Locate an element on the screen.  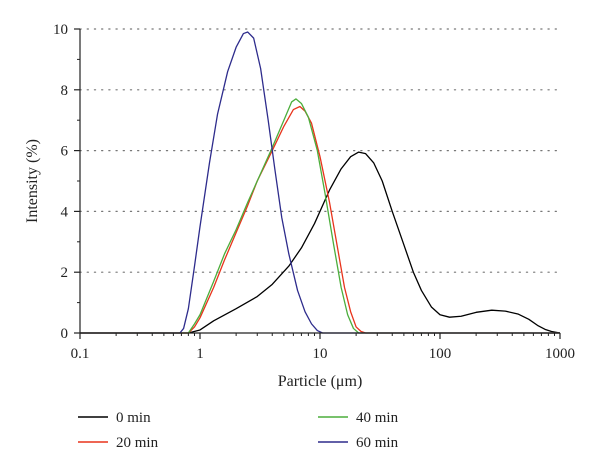
legend-label-60-min: 60 min is located at coordinates (377, 443).